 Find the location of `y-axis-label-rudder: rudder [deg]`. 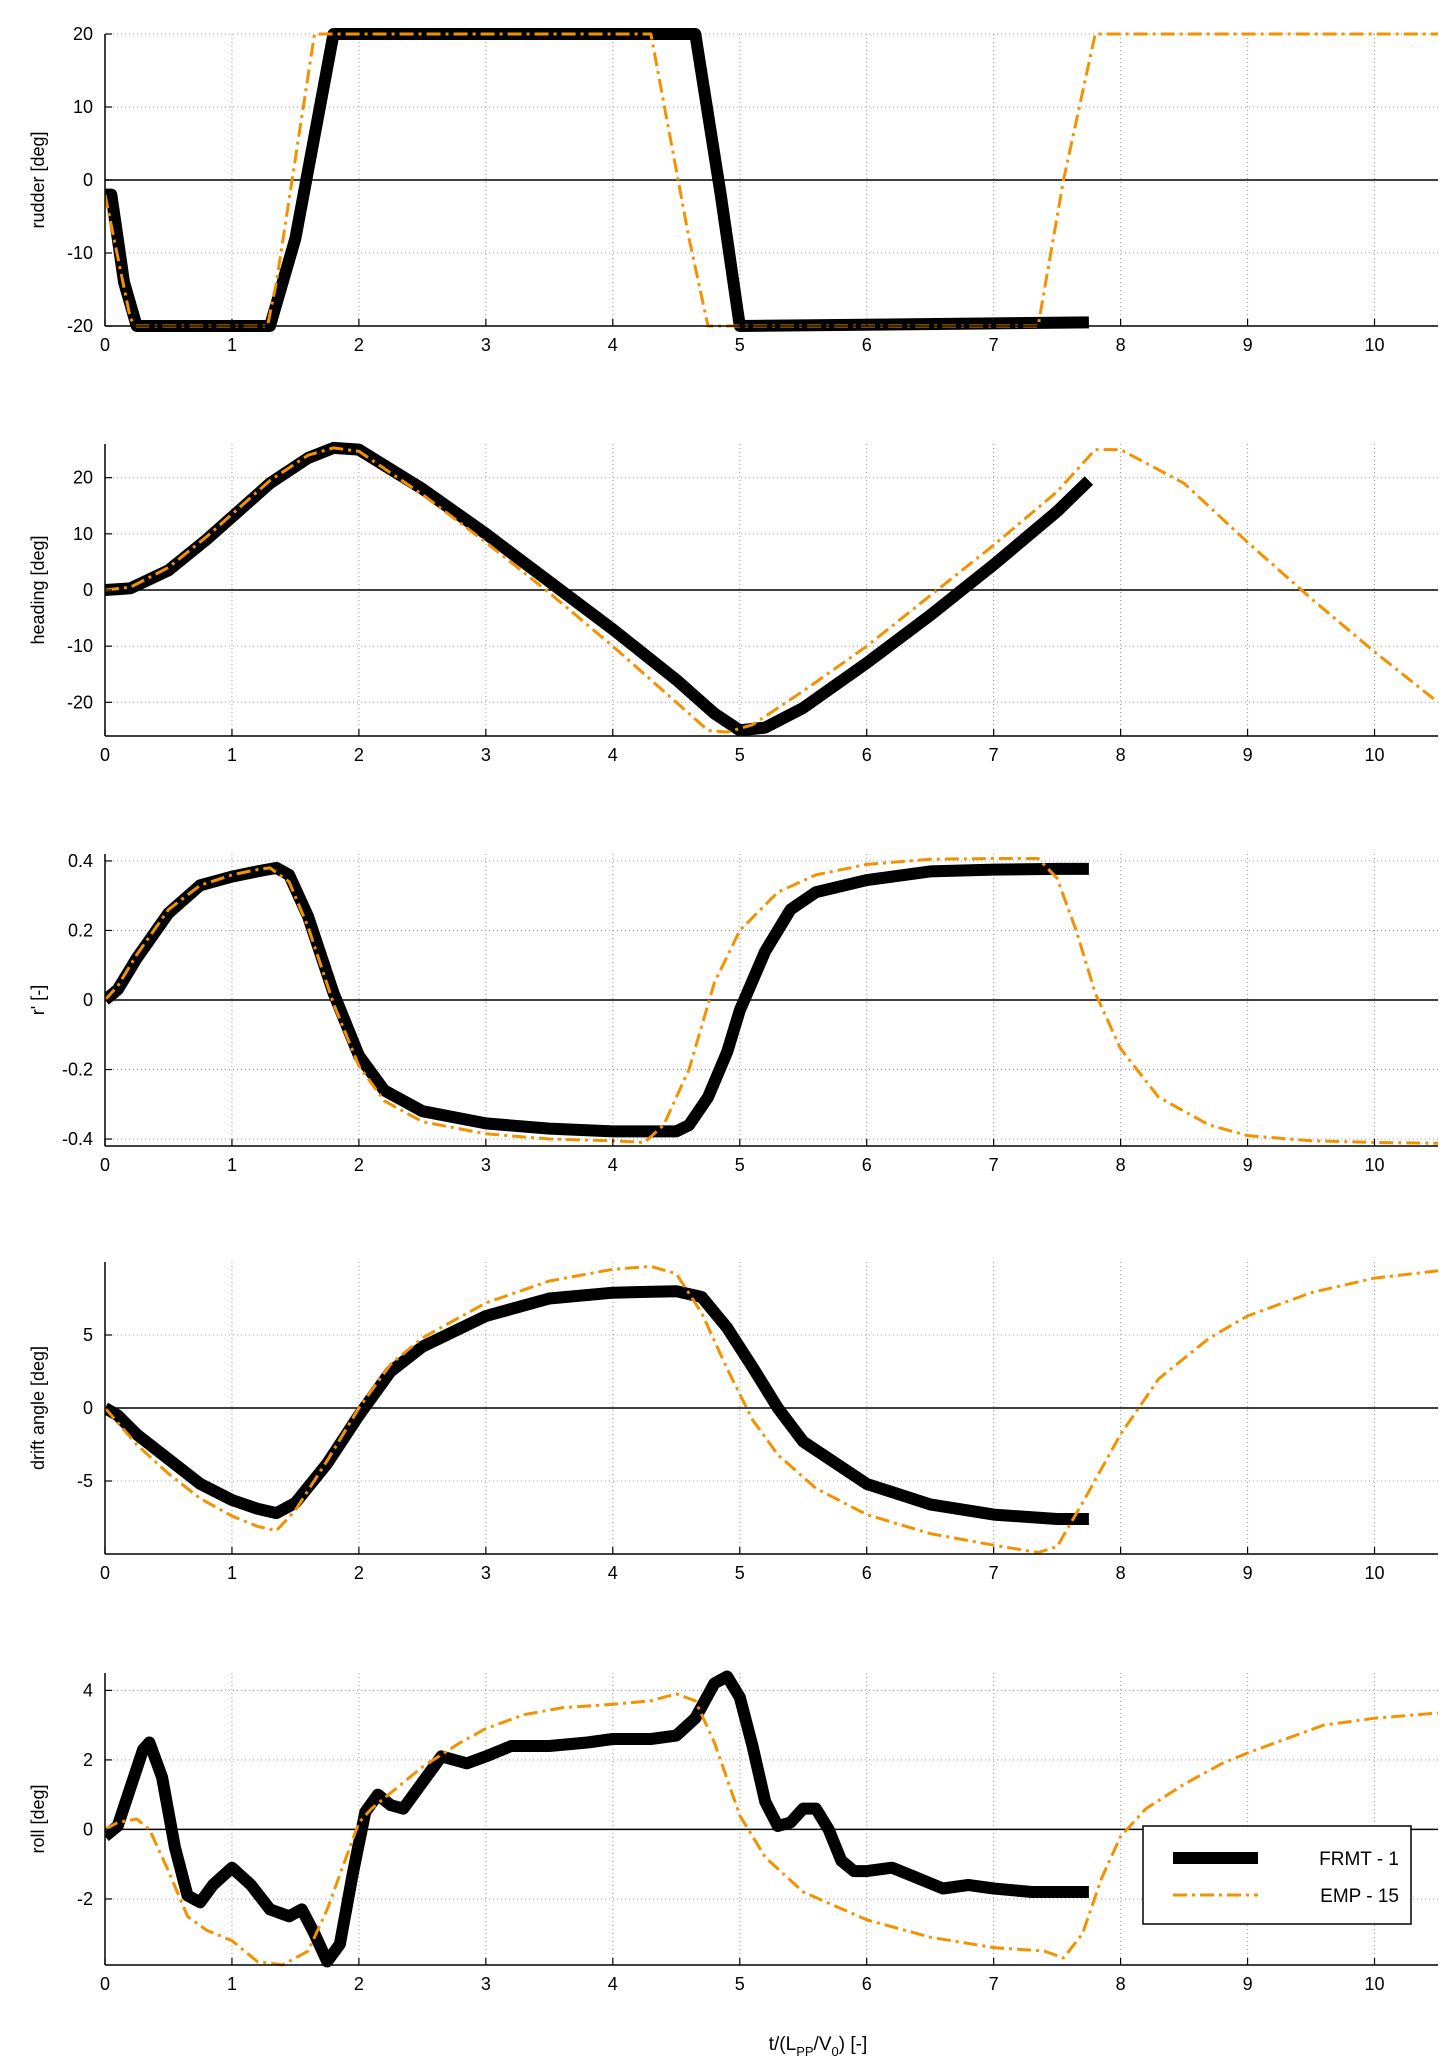

y-axis-label-rudder: rudder [deg] is located at coordinates (38, 179).